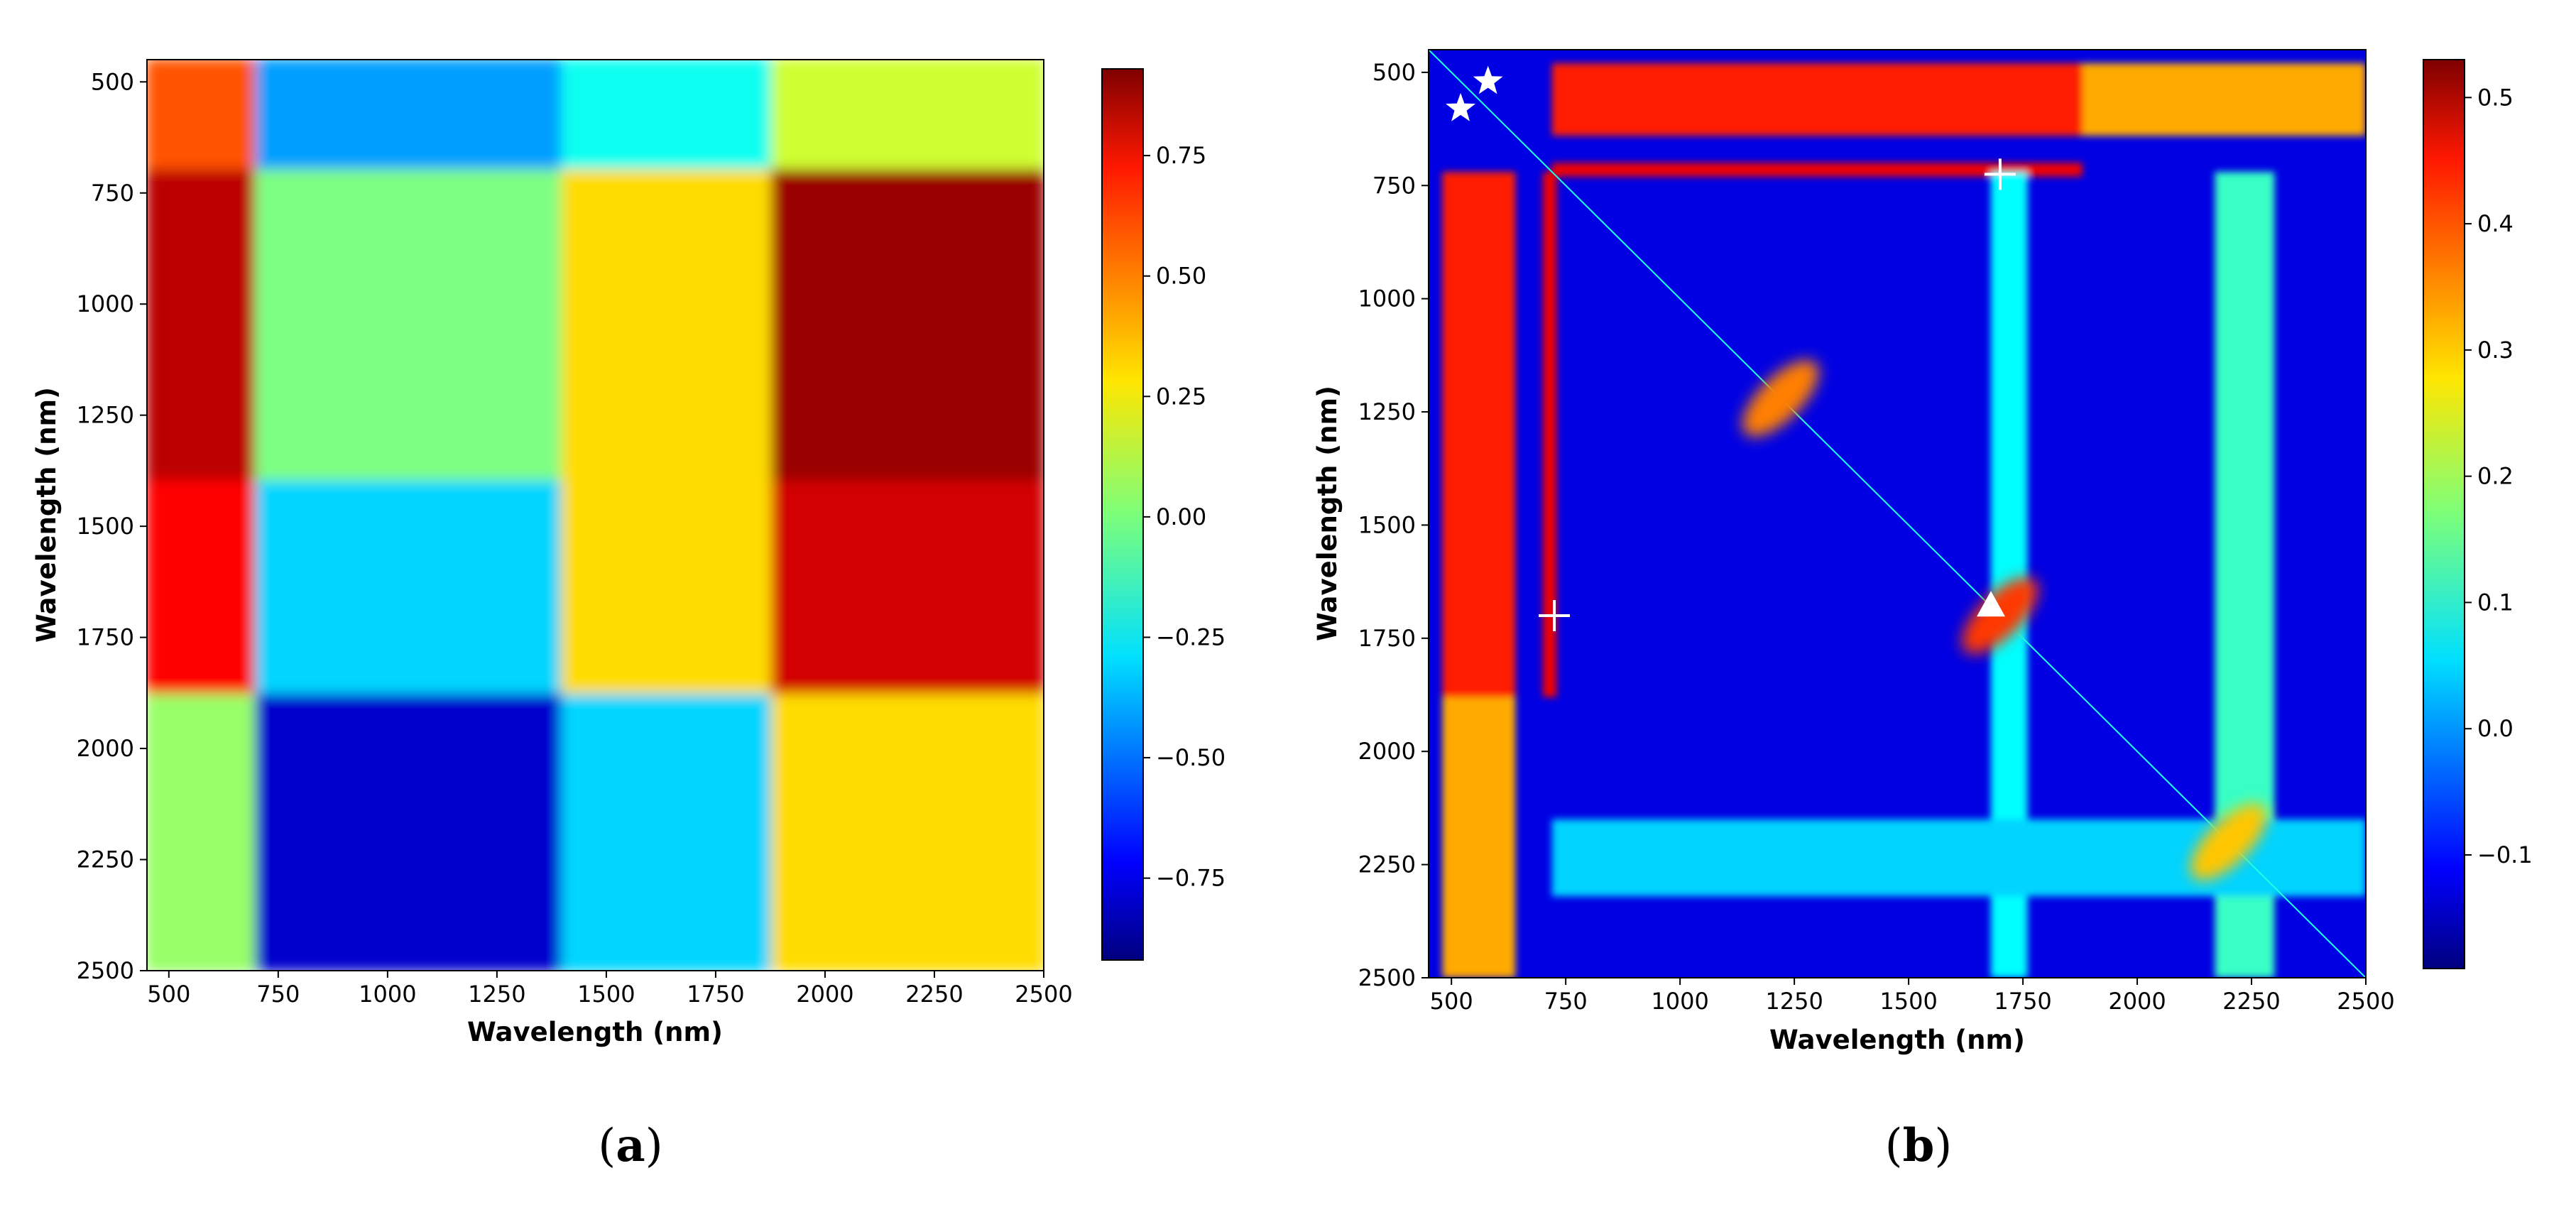 Image resolution: width=2576 pixels, height=1205 pixels. What do you see at coordinates (1191, 878) in the screenshot?
I see `colorbar-tick-label: −0.75` at bounding box center [1191, 878].